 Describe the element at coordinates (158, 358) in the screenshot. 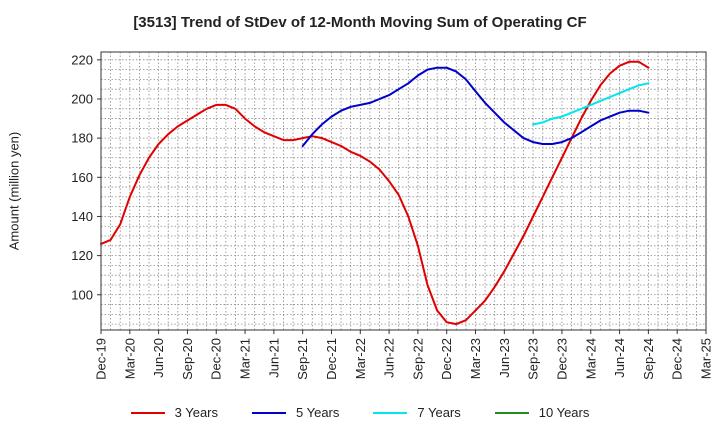

I see `x-tick-label: Jun-20` at that location.